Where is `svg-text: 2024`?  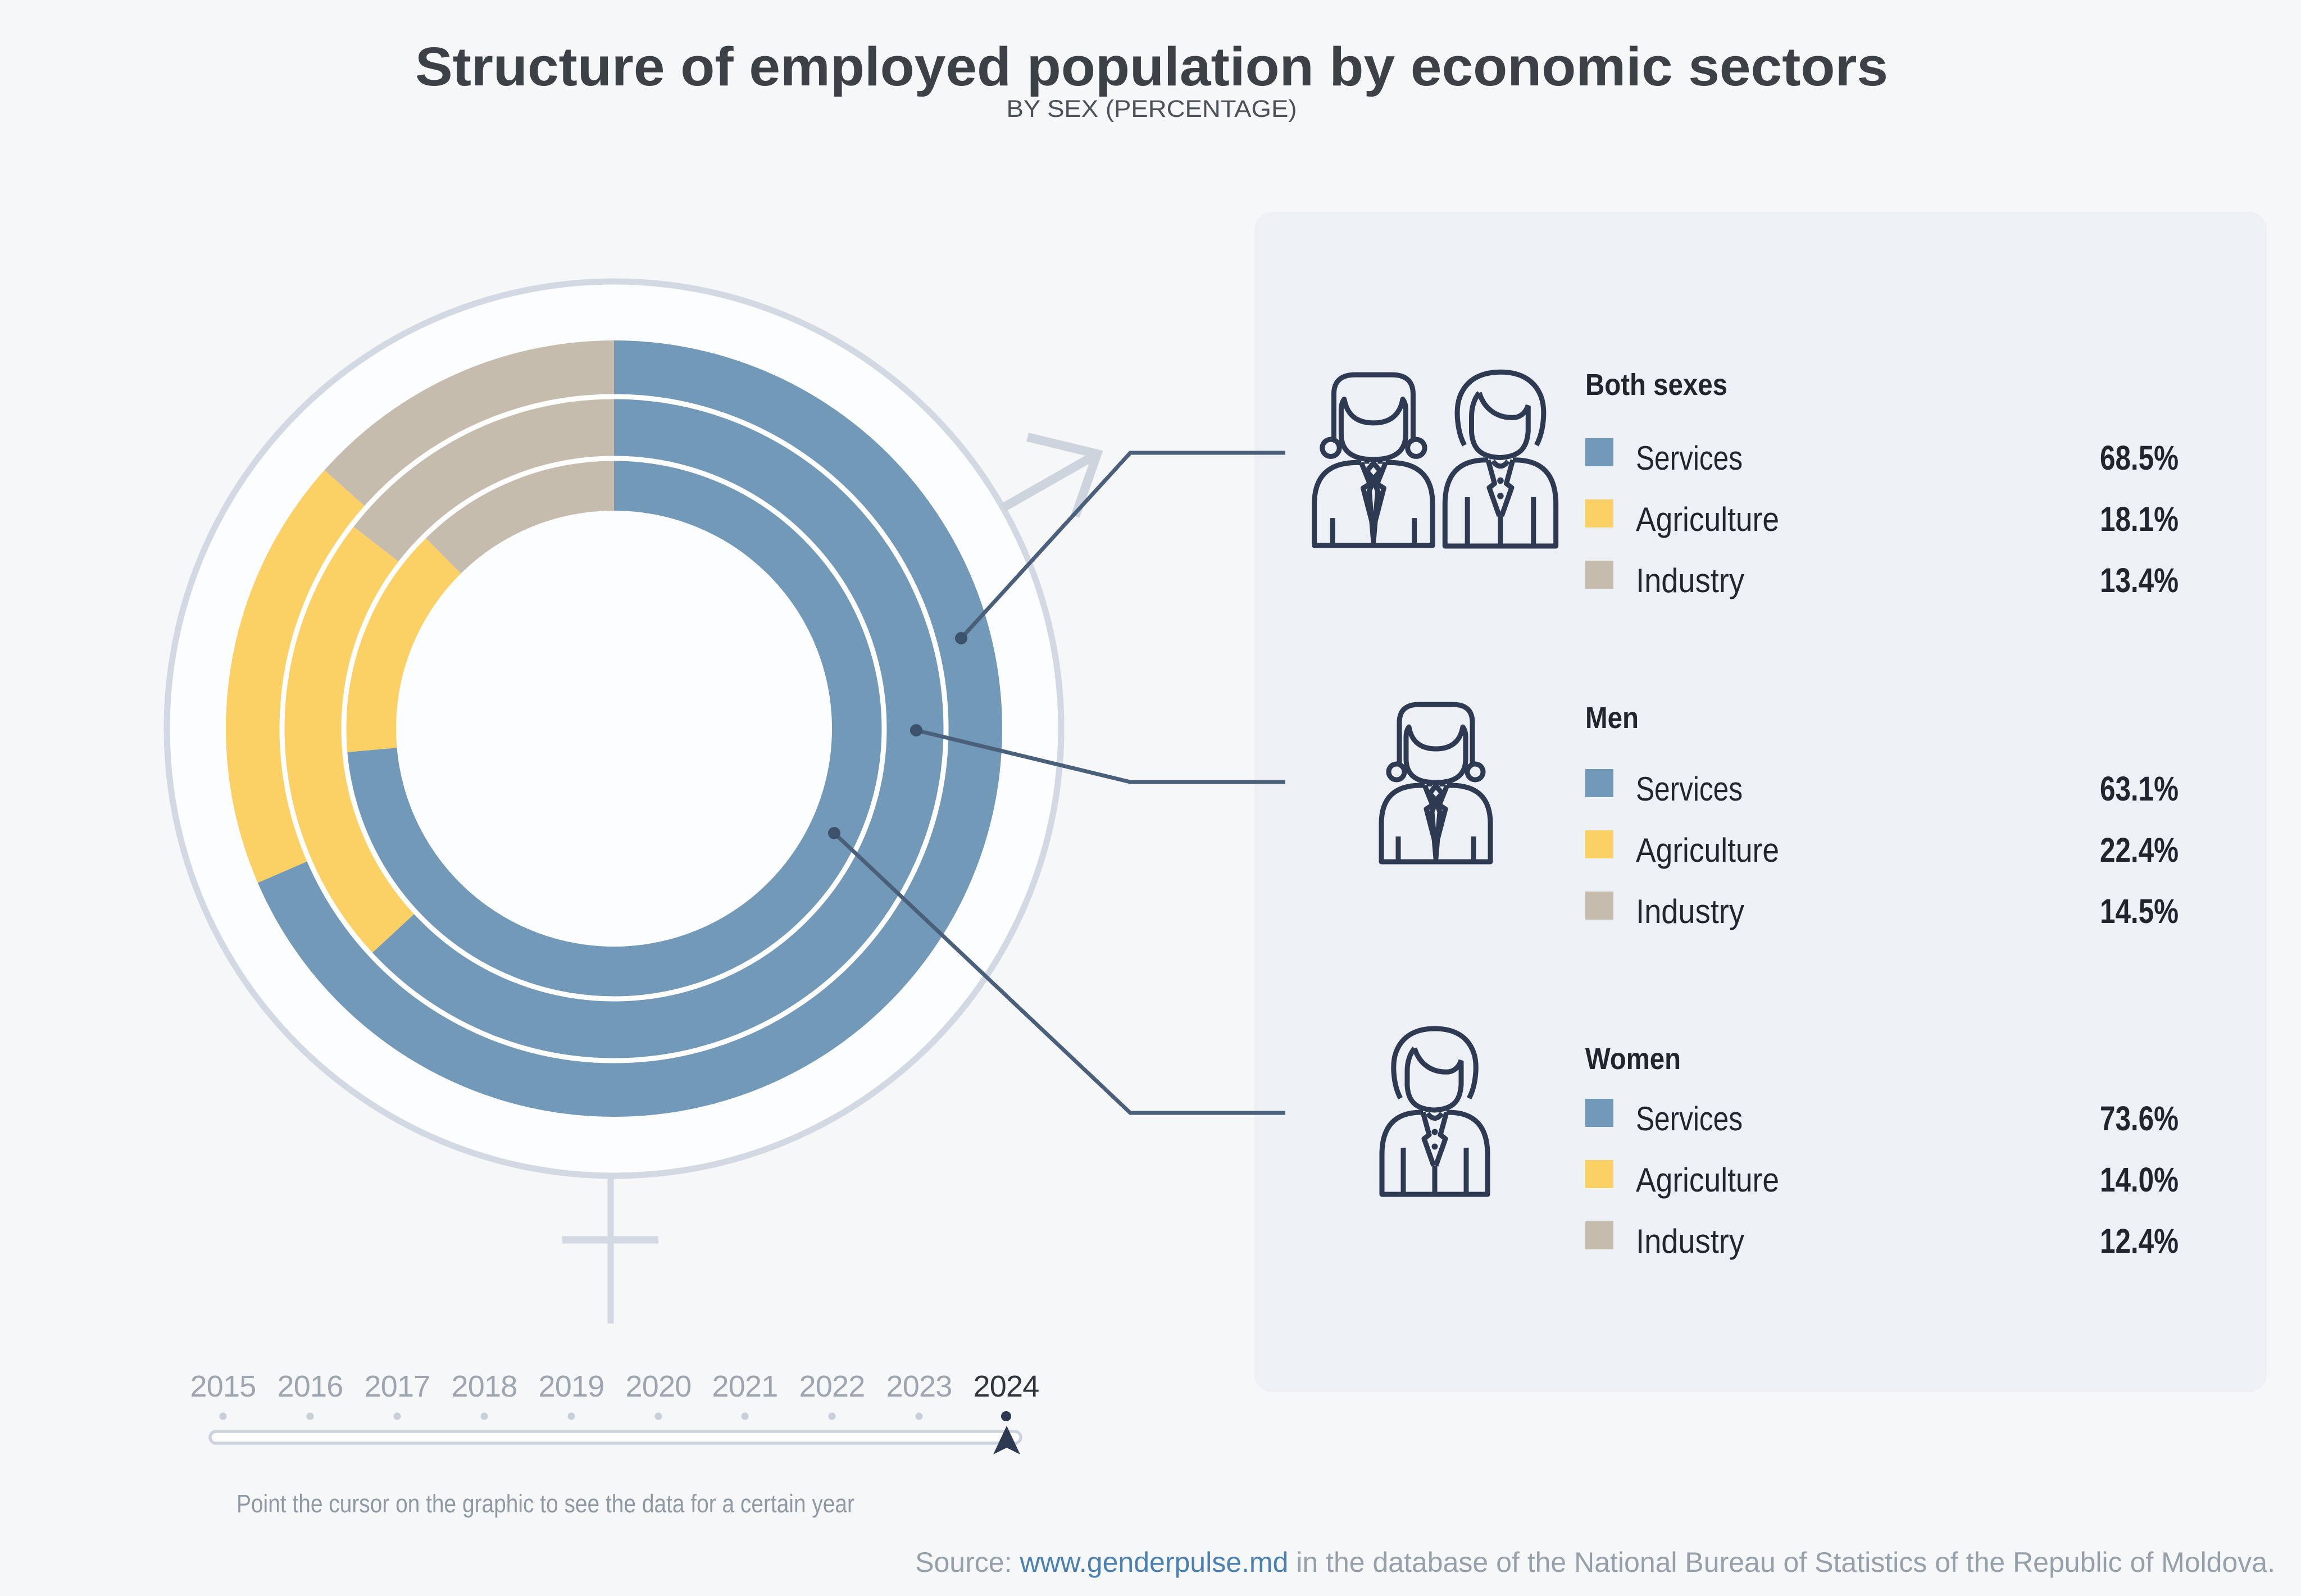
svg-text: 2024 is located at coordinates (1006, 1386).